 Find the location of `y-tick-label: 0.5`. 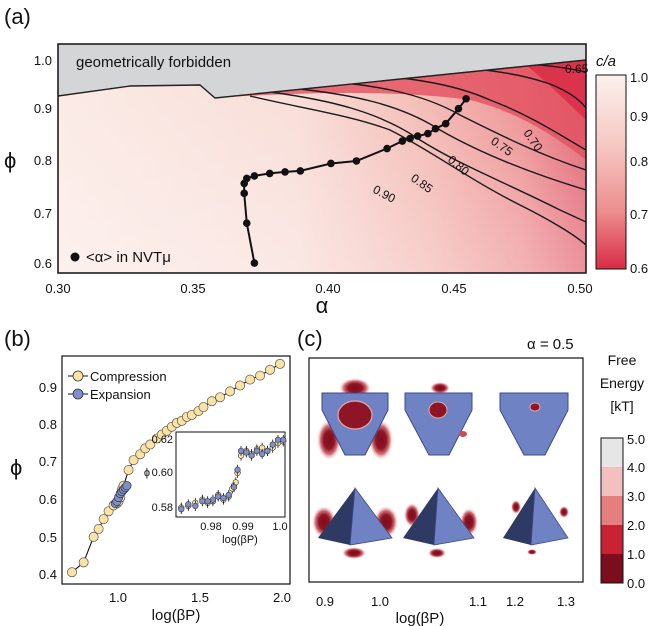

y-tick-label: 0.5 is located at coordinates (48, 537).